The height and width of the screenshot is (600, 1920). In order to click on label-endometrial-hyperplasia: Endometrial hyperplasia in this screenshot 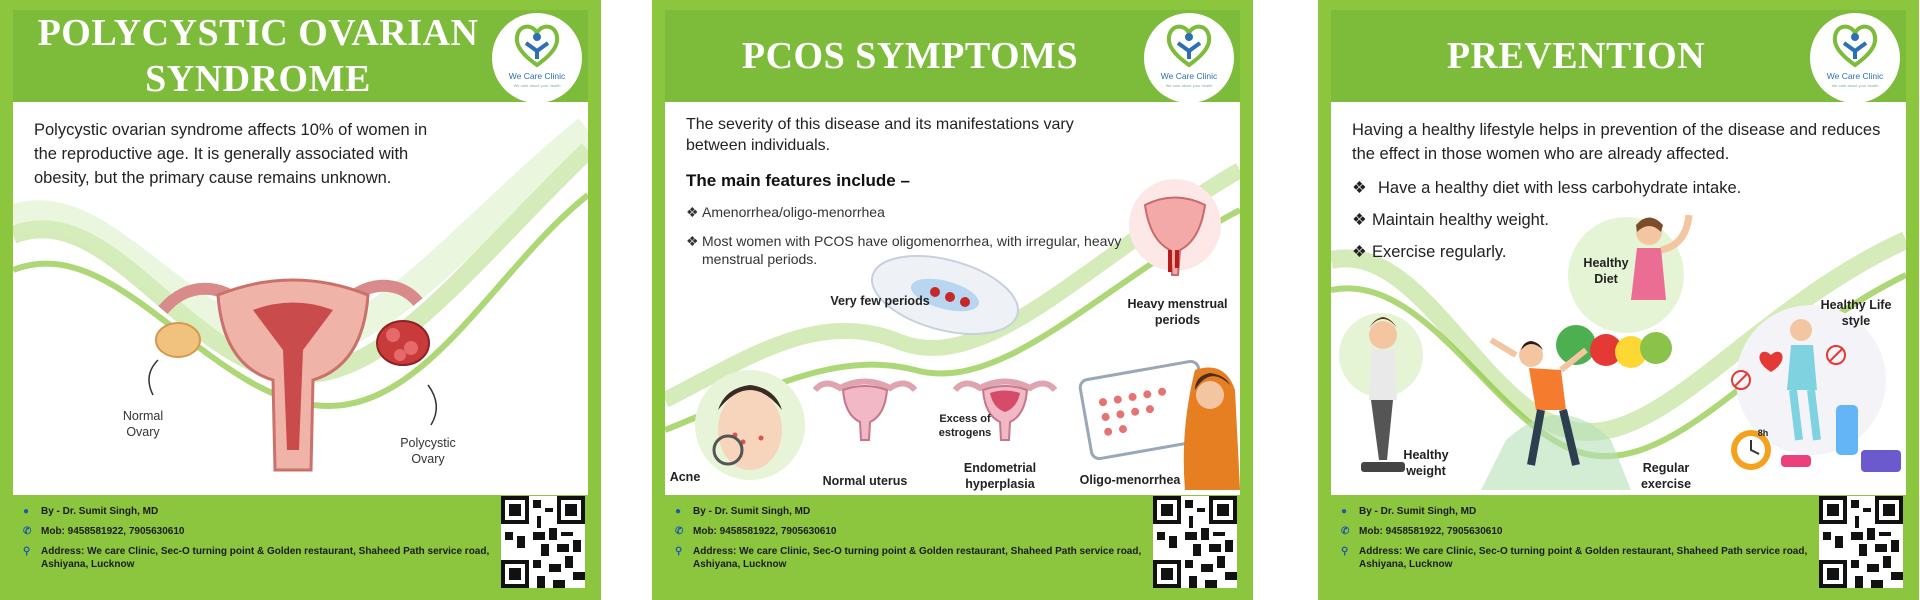, I will do `click(1000, 476)`.